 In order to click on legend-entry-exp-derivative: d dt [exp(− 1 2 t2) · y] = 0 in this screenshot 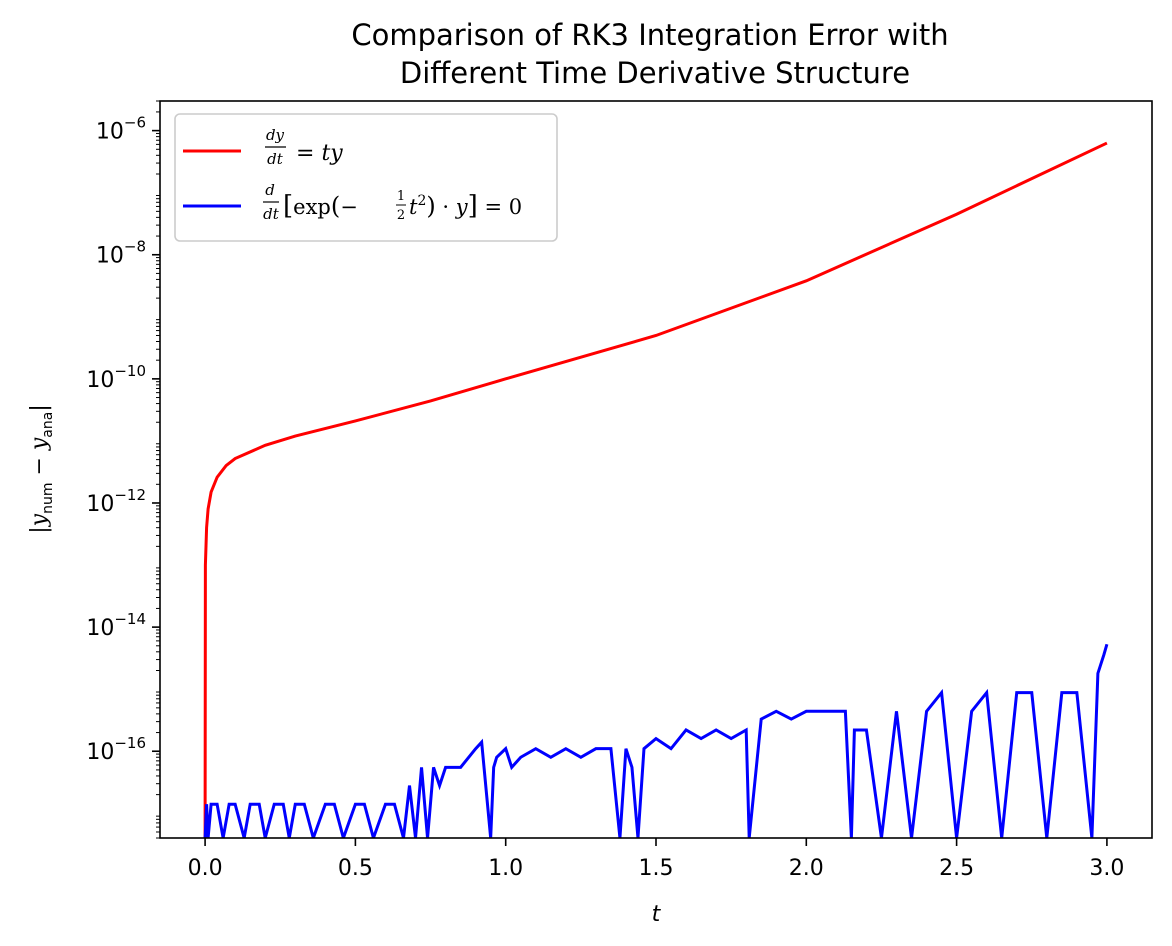, I will do `click(392, 202)`.